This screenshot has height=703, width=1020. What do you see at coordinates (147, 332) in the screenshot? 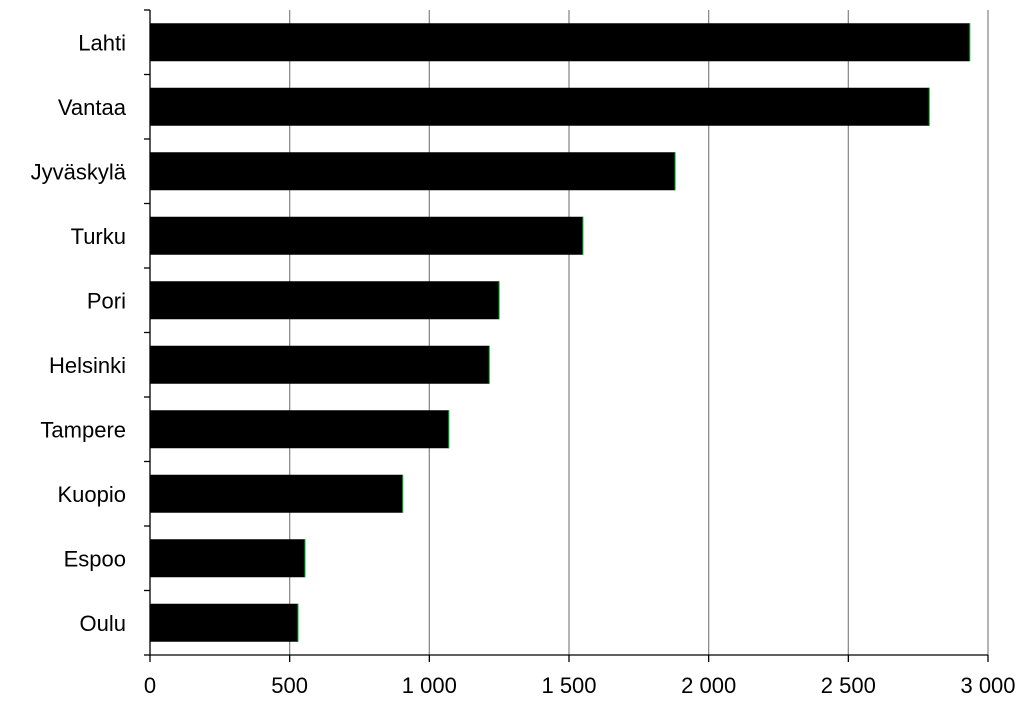
I see `y-tick-marks` at bounding box center [147, 332].